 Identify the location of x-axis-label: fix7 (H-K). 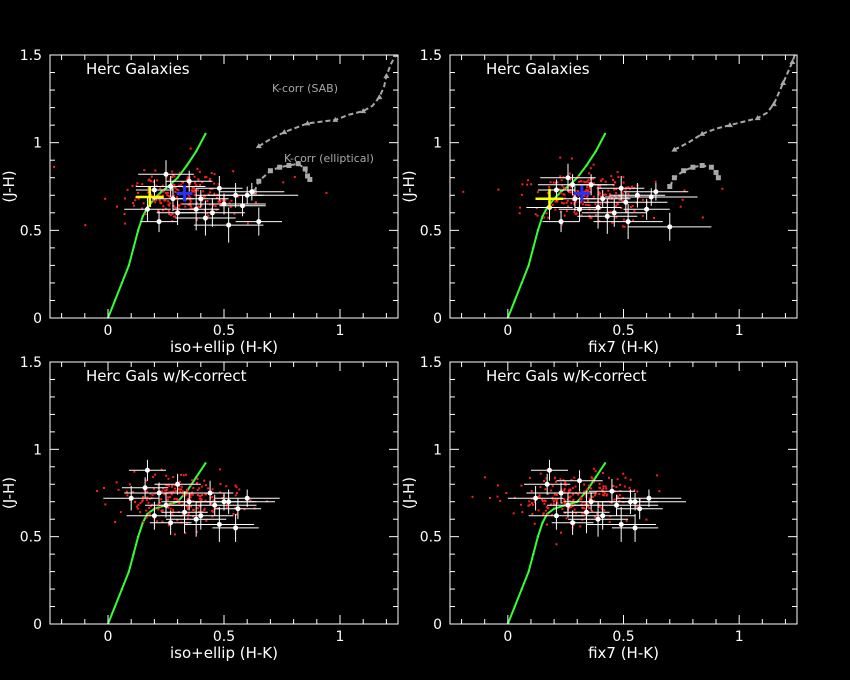
(623, 347).